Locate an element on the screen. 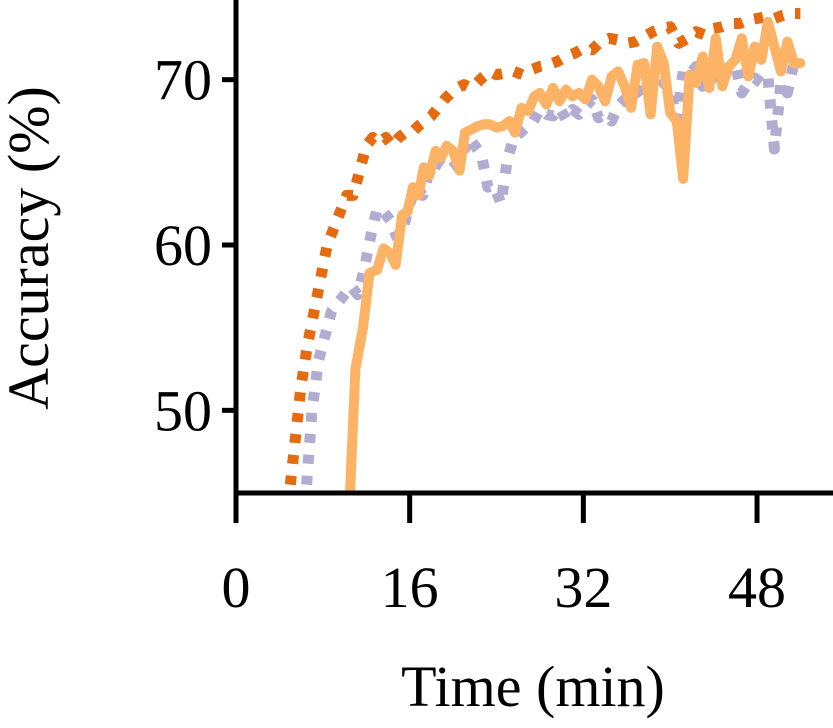  y-axis-label: Accuracy (%) is located at coordinates (30, 248).